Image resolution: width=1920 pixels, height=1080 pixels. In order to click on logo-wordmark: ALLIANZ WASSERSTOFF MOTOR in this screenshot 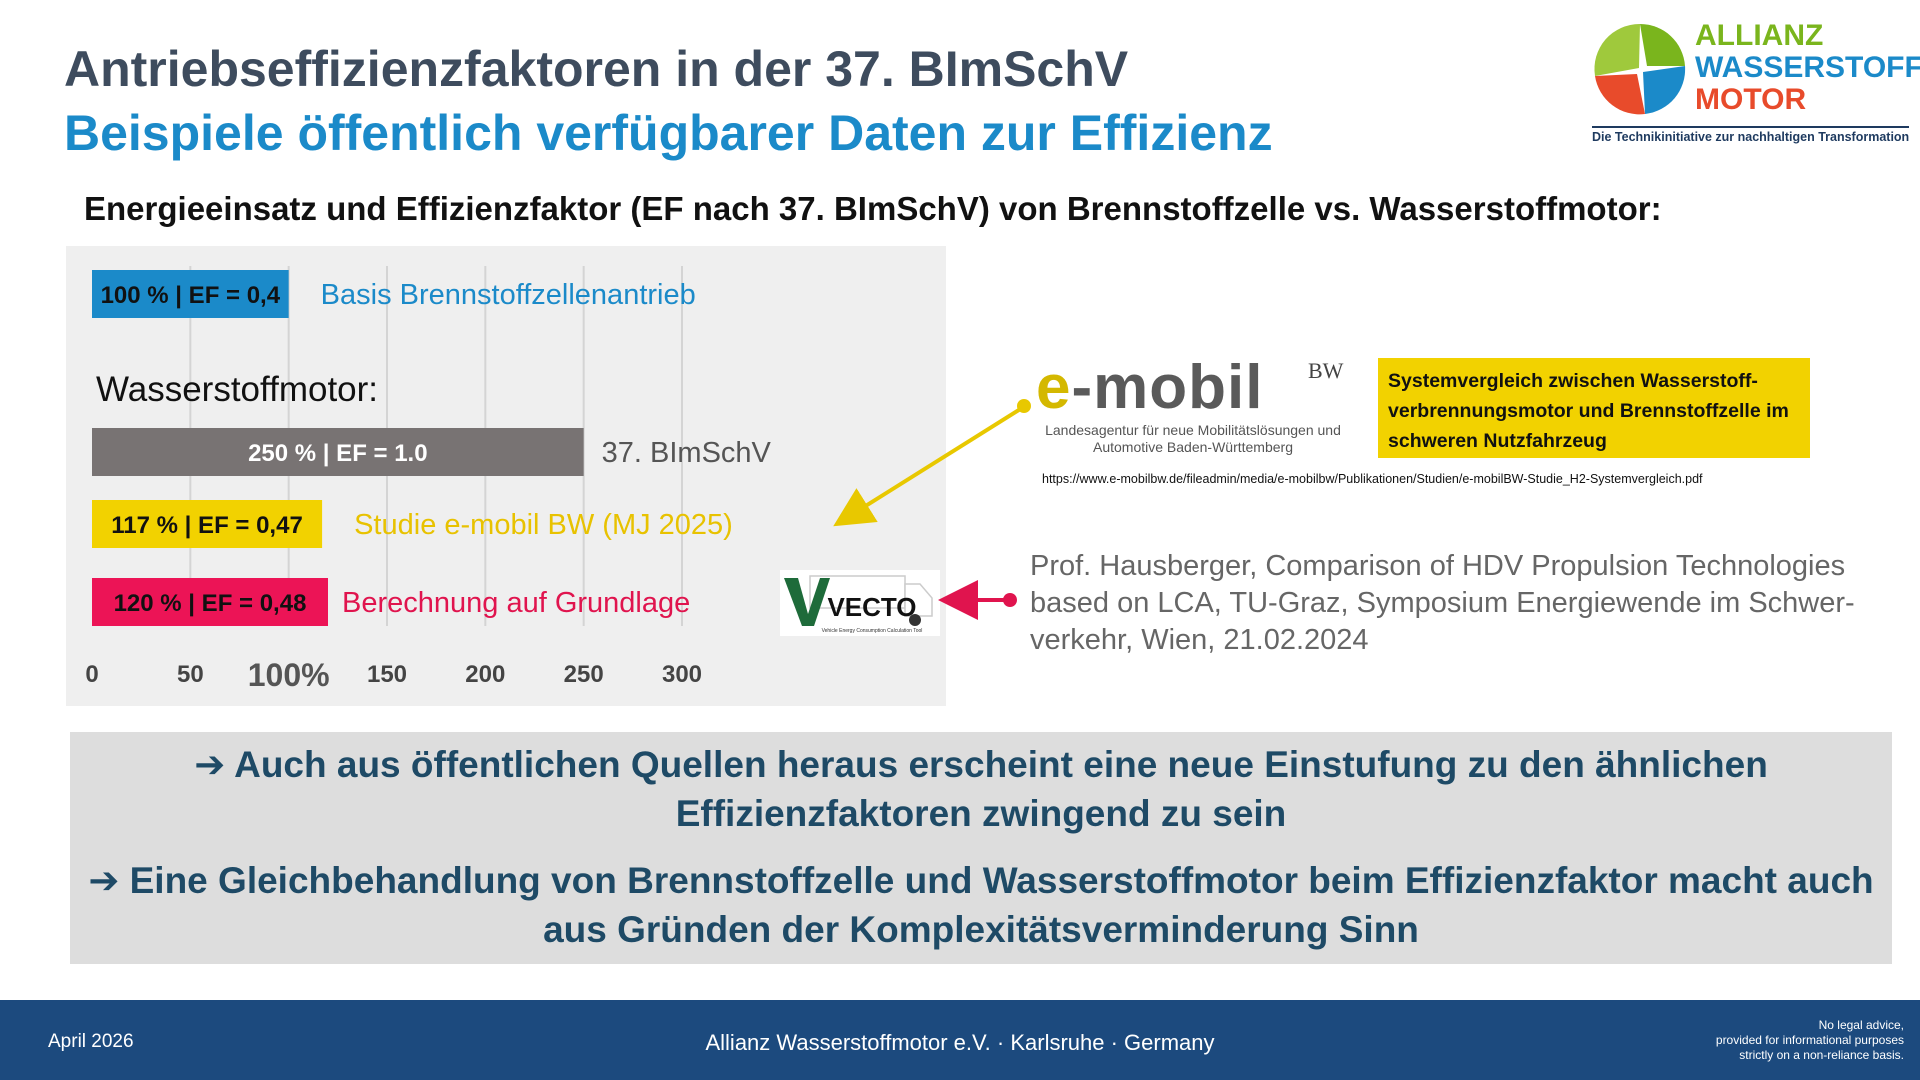, I will do `click(1807, 68)`.